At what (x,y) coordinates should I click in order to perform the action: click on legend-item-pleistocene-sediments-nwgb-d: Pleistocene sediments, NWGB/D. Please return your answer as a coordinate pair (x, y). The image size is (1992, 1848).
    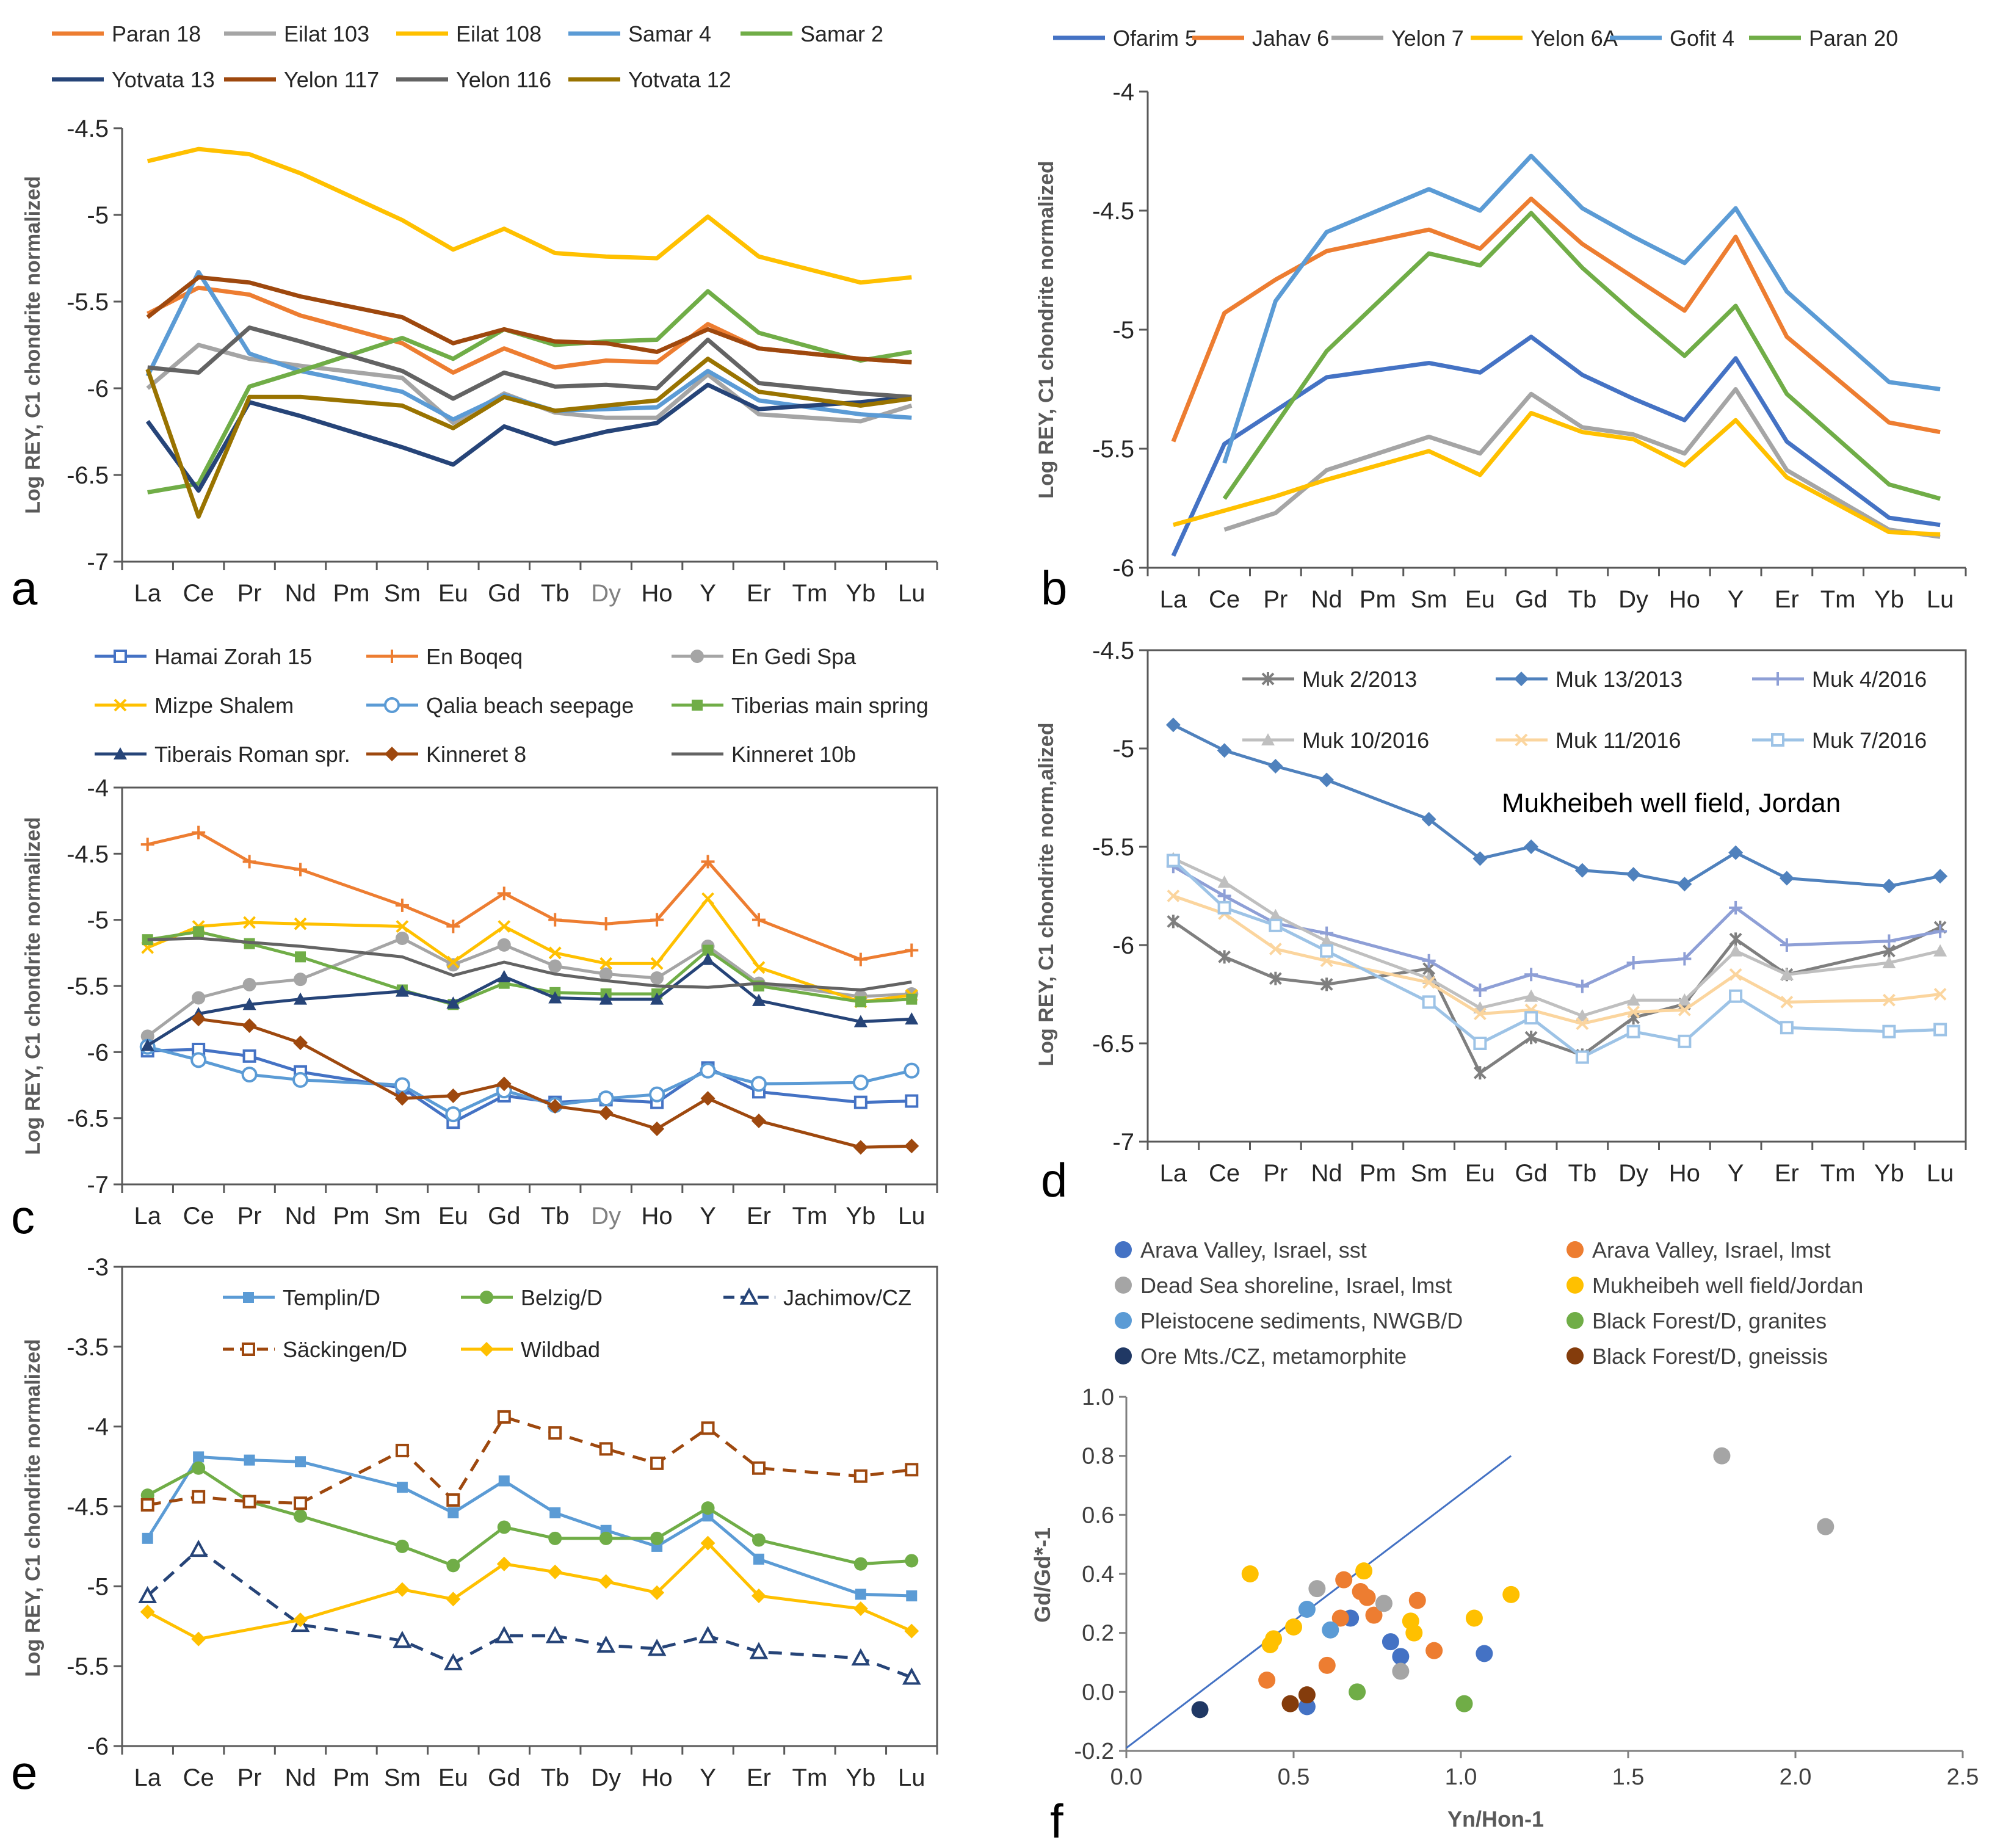
    Looking at the image, I should click on (1289, 1321).